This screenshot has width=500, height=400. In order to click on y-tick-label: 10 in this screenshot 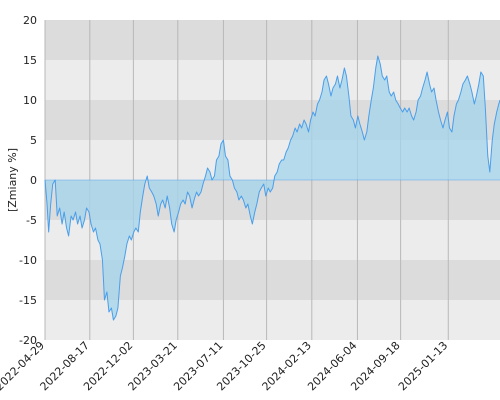, I will do `click(30, 100)`.